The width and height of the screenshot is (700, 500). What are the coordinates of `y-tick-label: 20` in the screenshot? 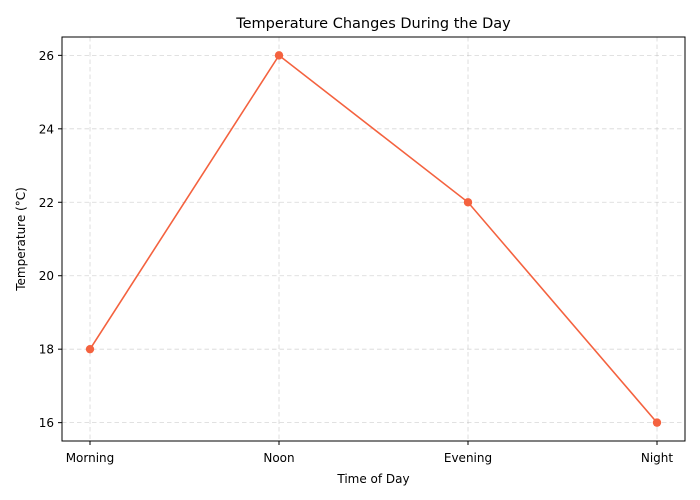 It's located at (46, 276).